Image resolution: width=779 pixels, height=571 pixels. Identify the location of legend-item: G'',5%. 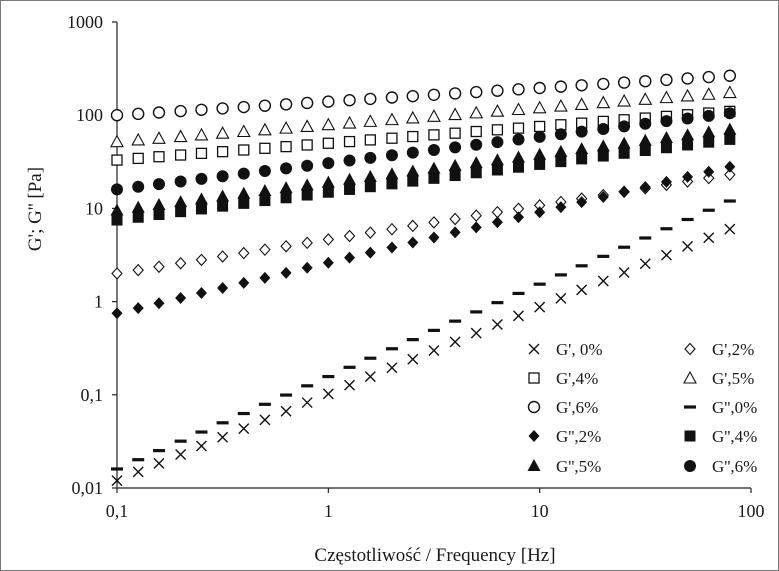
(564, 466).